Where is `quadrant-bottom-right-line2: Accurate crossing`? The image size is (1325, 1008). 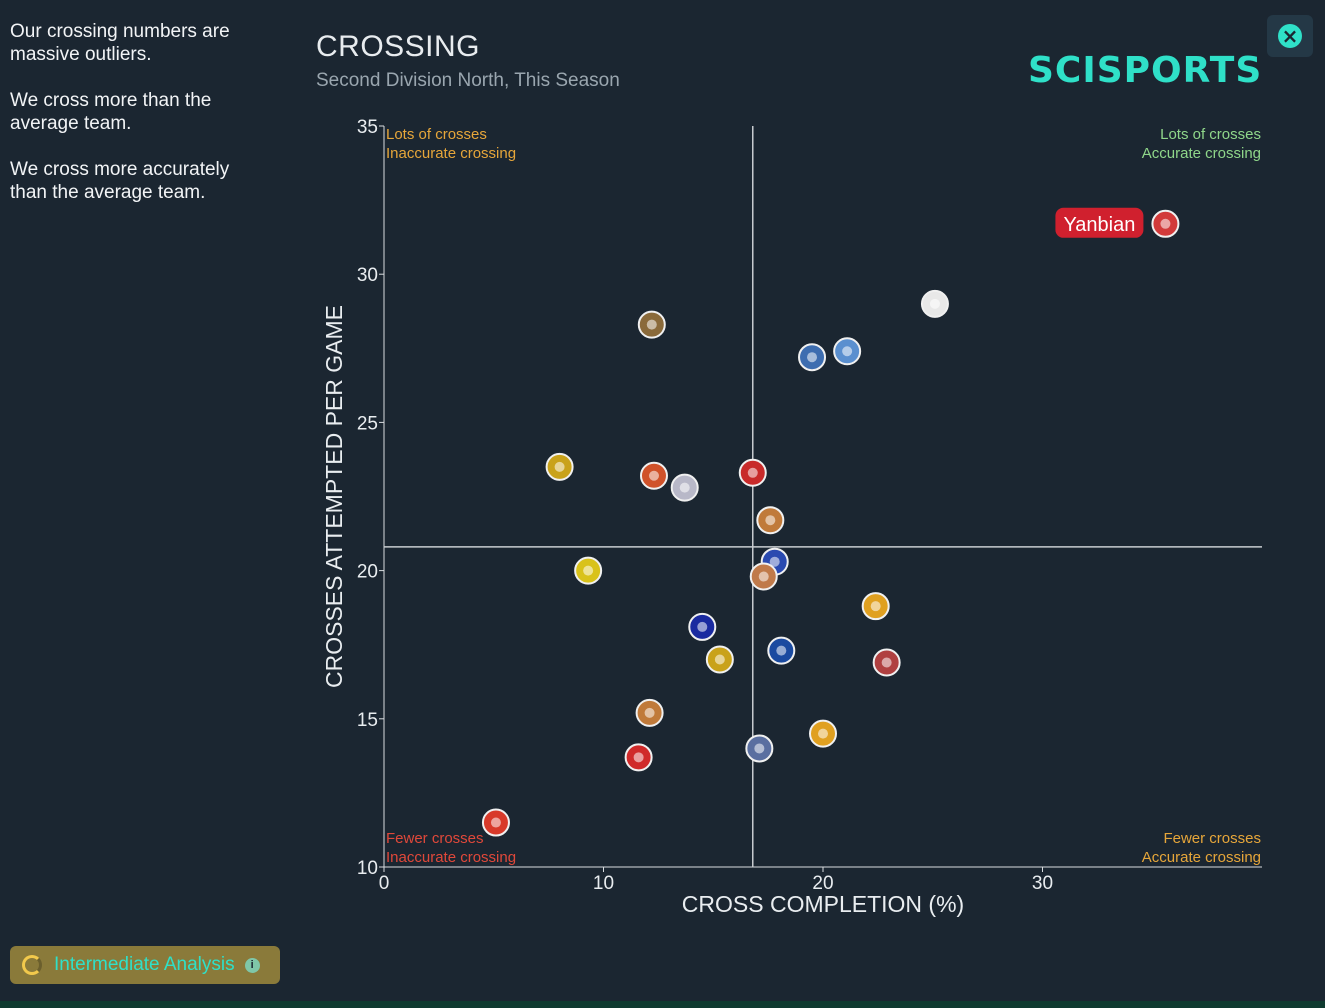
quadrant-bottom-right-line2: Accurate crossing is located at coordinates (1201, 857).